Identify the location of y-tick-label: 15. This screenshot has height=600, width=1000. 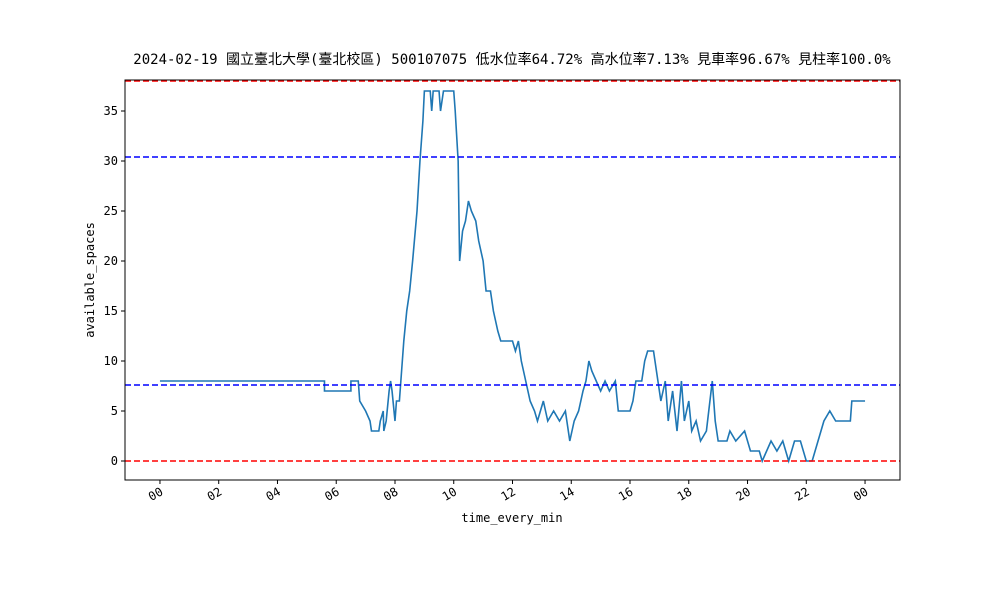
(111, 311).